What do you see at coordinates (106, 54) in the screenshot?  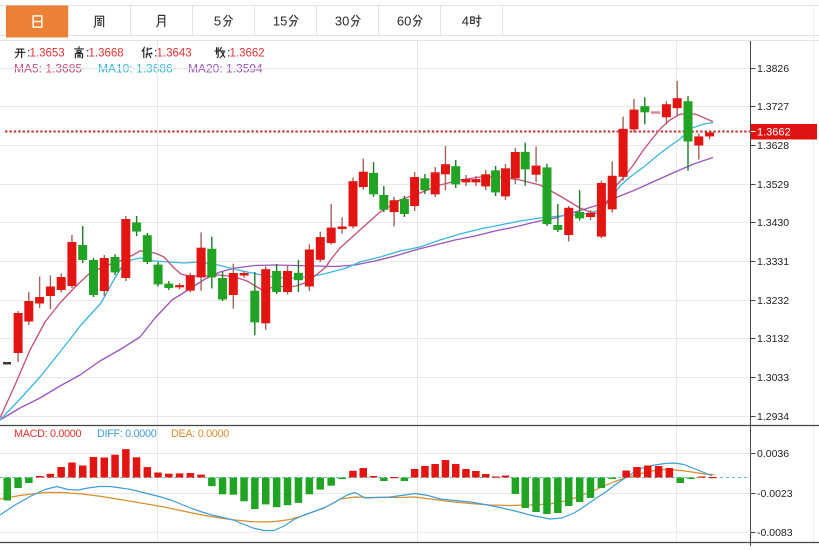 I see `svg-text: 1.3668` at bounding box center [106, 54].